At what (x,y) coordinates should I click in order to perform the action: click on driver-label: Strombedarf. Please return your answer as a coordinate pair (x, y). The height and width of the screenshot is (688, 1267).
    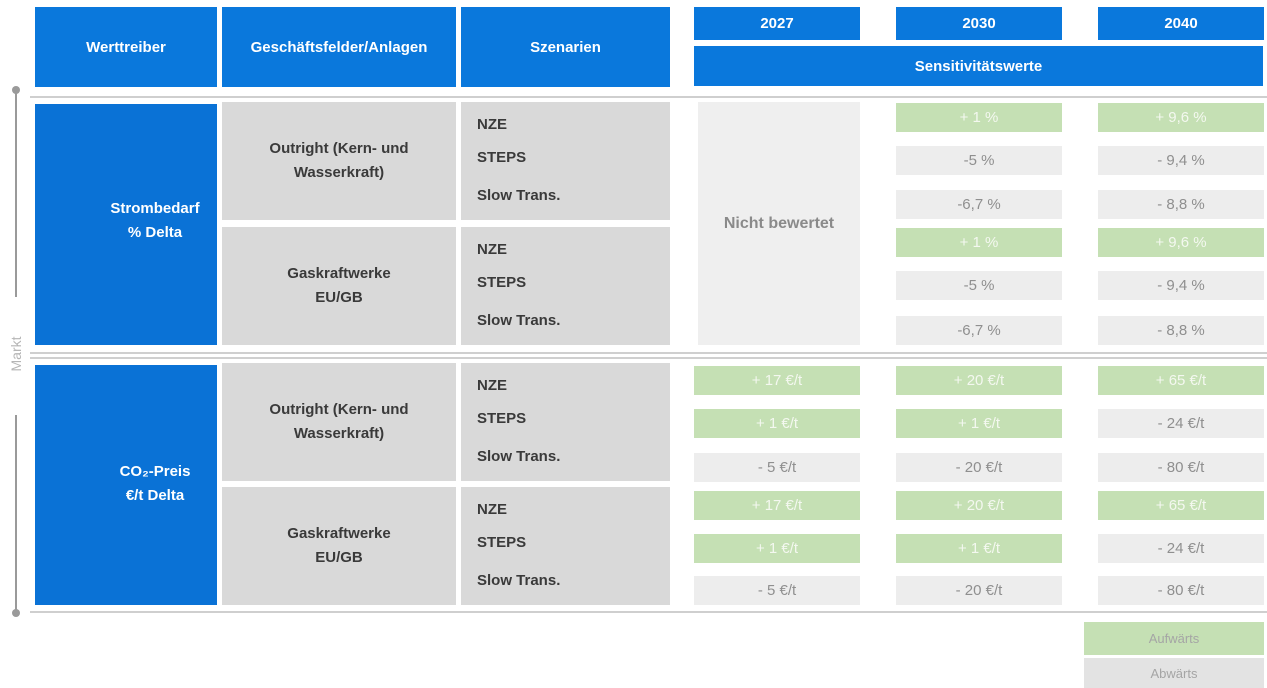
    Looking at the image, I should click on (155, 208).